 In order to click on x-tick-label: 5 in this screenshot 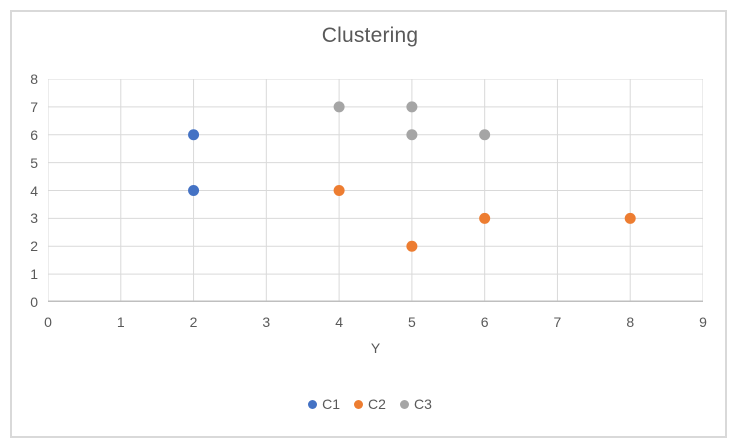, I will do `click(411, 322)`.